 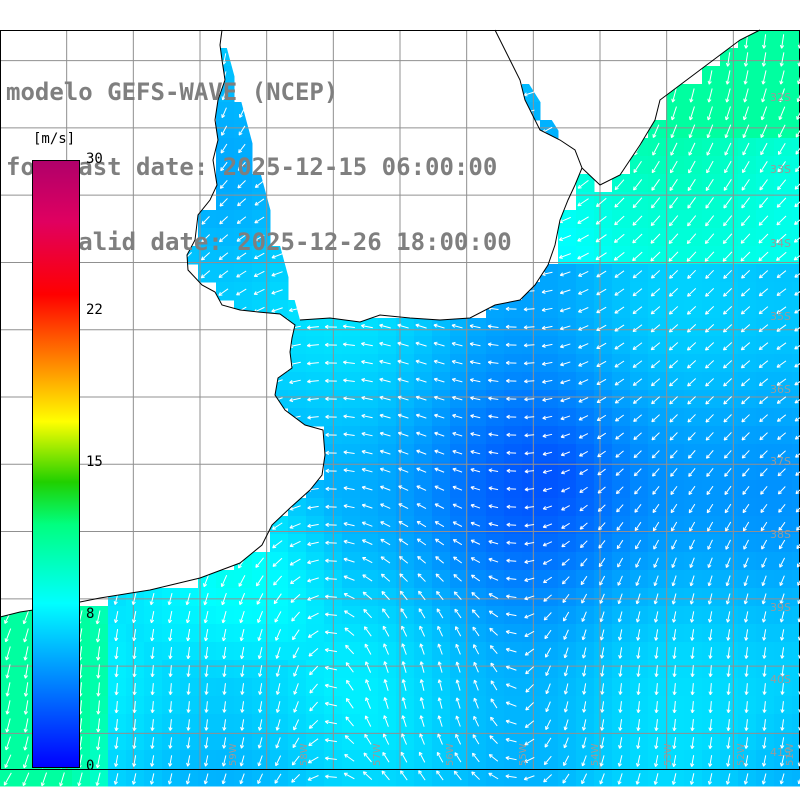 What do you see at coordinates (259, 242) in the screenshot?
I see `title-valid-date: valid date: 2025-12-26 18:00:00` at bounding box center [259, 242].